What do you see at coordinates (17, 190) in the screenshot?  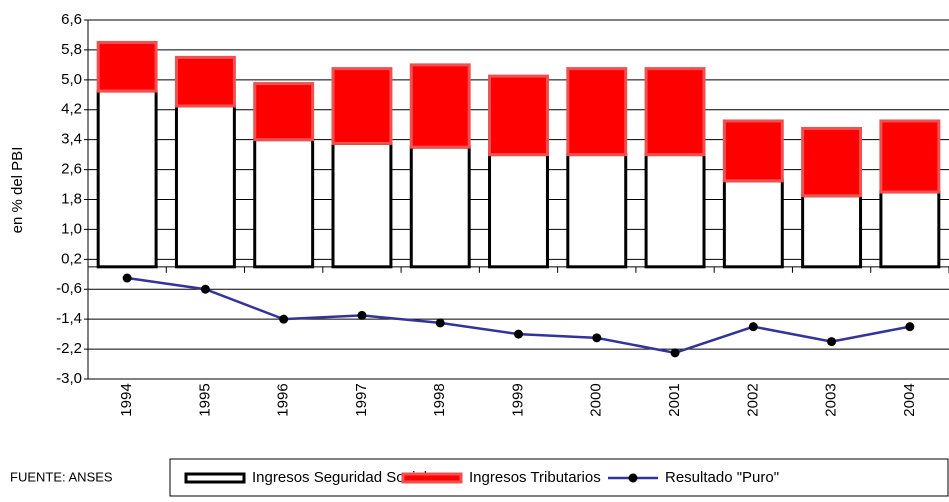 I see `y-axis-label: en % del PBI` at bounding box center [17, 190].